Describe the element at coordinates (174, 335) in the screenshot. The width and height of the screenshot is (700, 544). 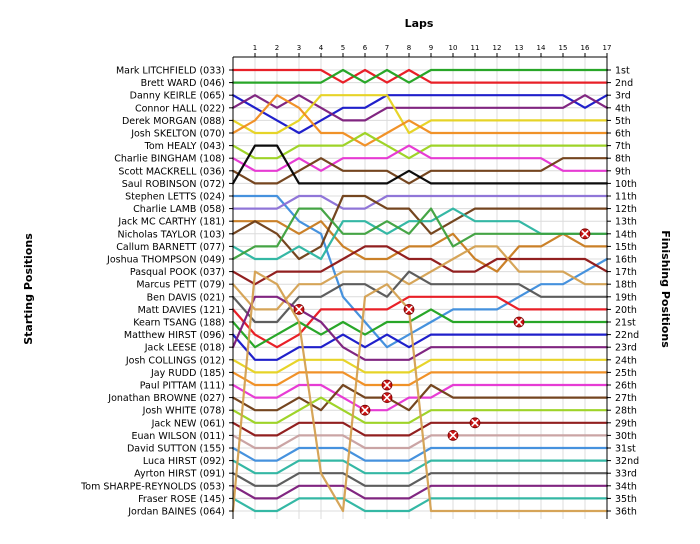
I see `starting-position-label: Matthew HIRST (096)` at that location.